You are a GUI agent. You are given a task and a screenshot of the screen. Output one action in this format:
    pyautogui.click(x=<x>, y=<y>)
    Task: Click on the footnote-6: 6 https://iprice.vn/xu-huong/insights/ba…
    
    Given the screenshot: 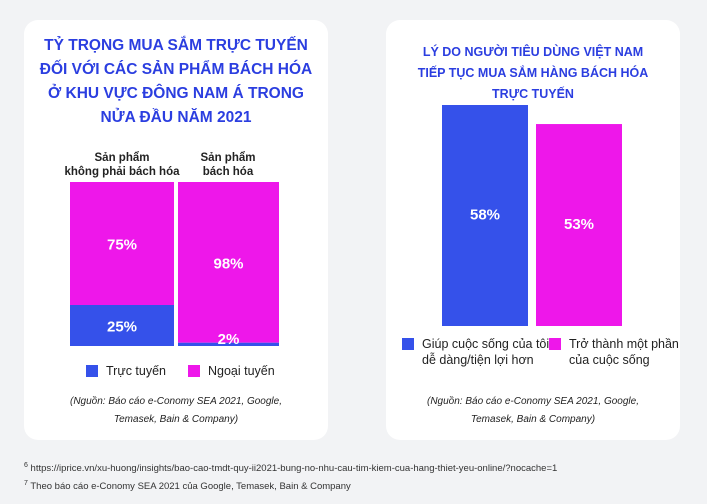 What is the action you would take?
    pyautogui.click(x=290, y=468)
    